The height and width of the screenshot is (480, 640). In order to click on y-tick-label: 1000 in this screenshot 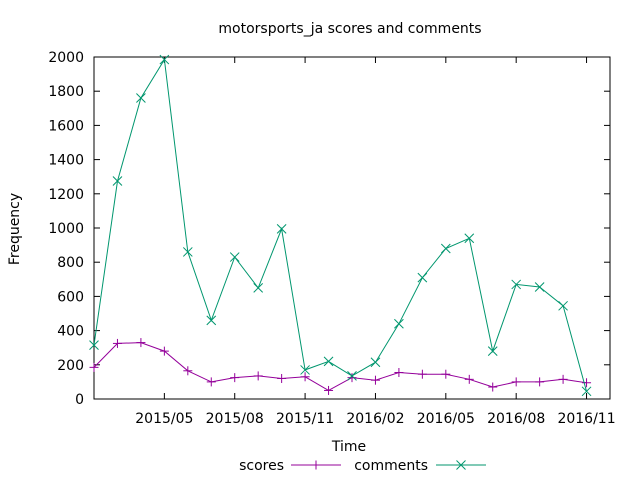, I will do `click(66, 229)`.